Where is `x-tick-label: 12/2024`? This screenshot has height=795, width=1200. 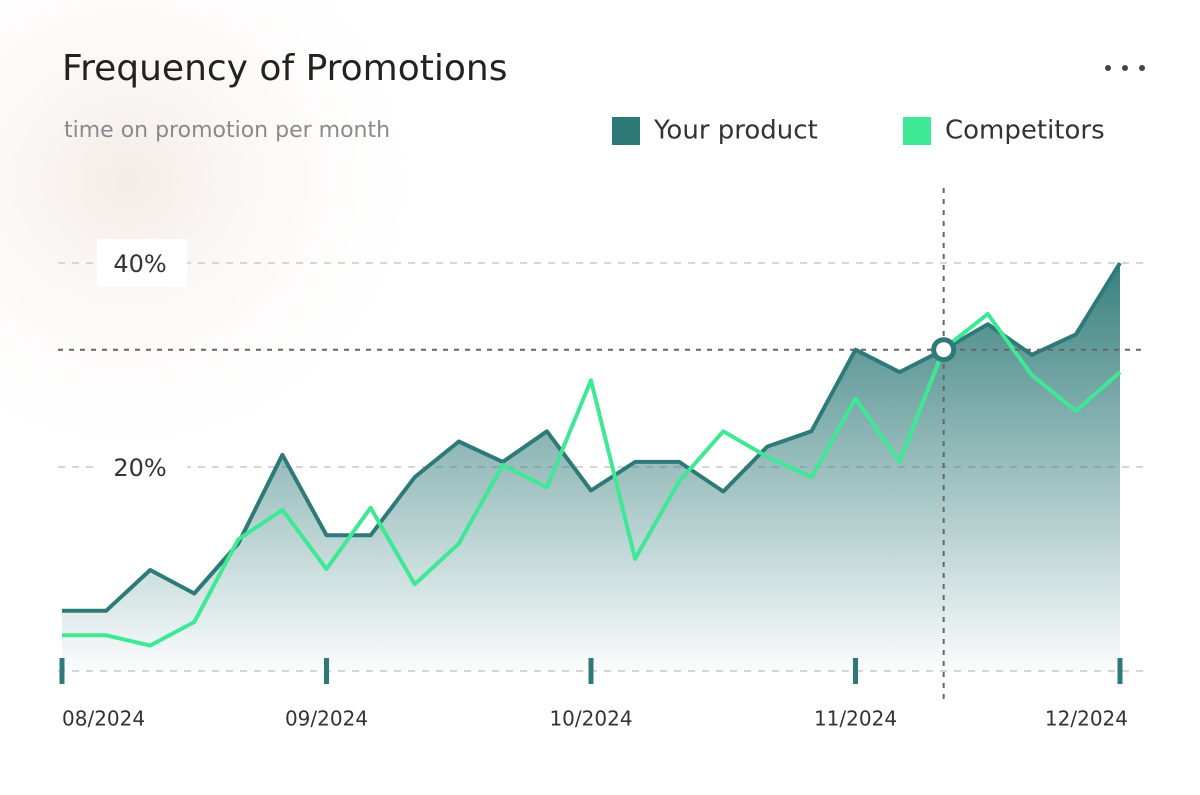
x-tick-label: 12/2024 is located at coordinates (1086, 719).